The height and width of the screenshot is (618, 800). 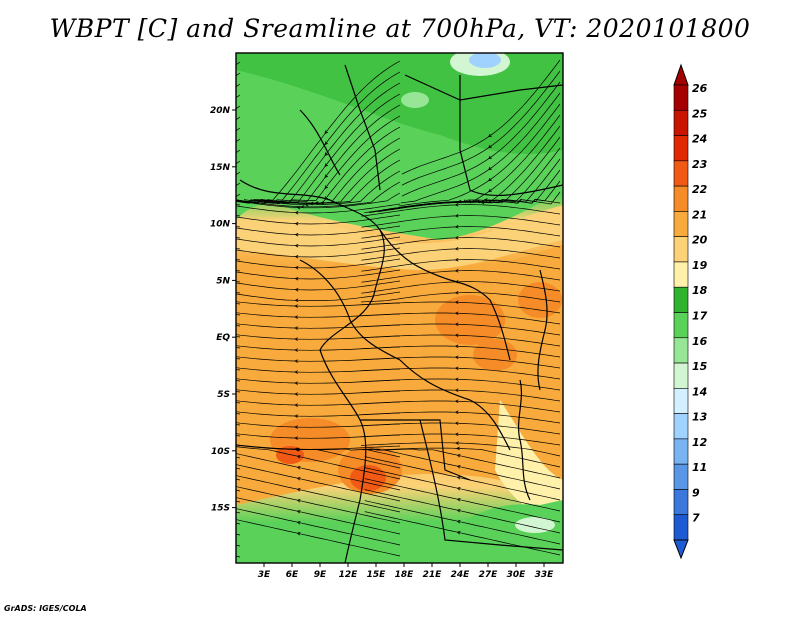 What do you see at coordinates (696, 518) in the screenshot?
I see `colorbar-label: 7` at bounding box center [696, 518].